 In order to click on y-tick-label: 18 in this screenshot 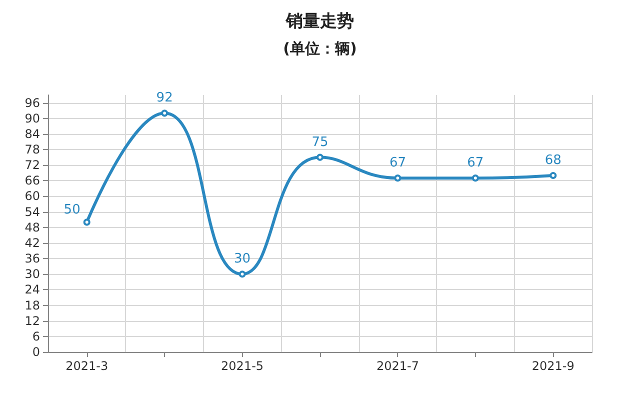, I will do `click(32, 305)`.